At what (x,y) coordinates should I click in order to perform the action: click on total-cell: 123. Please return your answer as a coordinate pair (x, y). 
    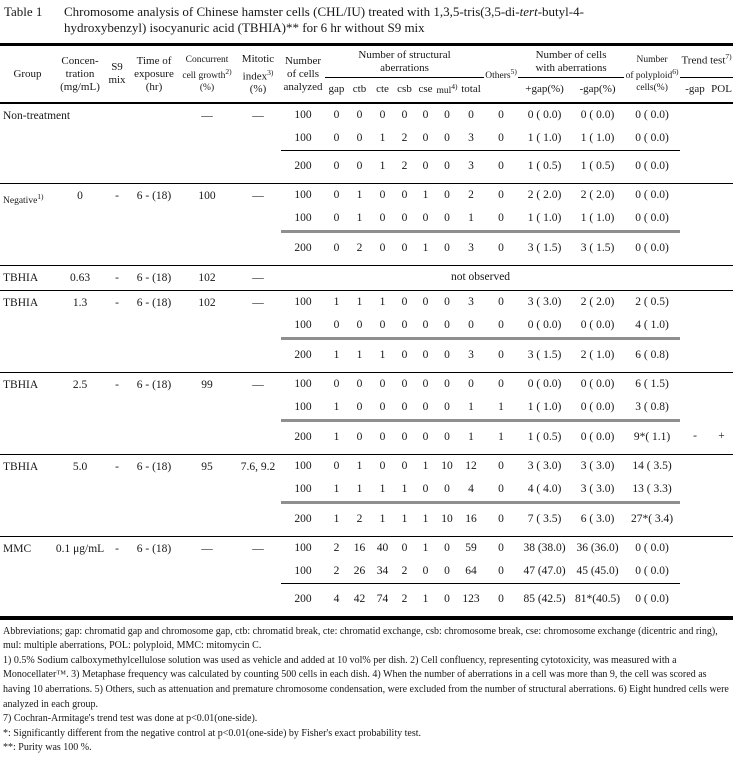
    Looking at the image, I should click on (471, 600).